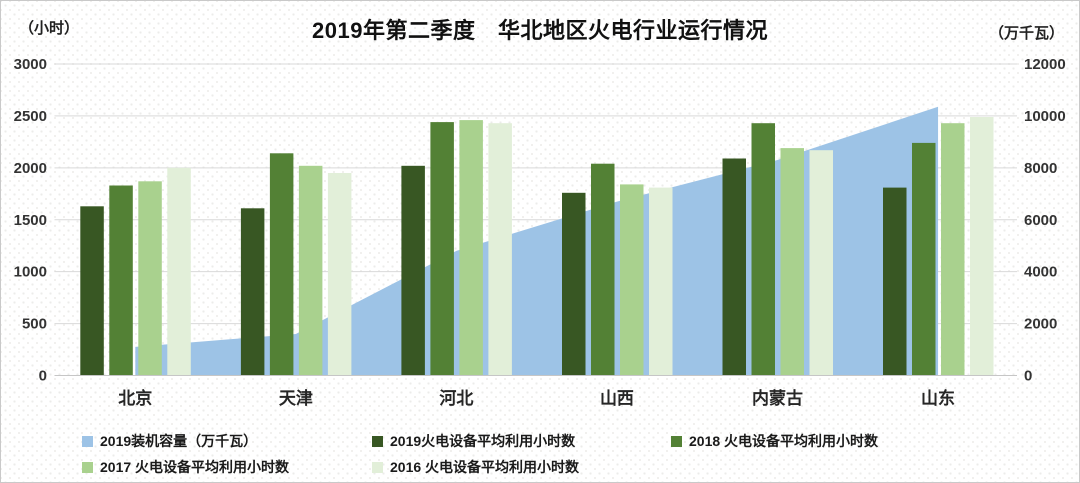 The image size is (1080, 483). Describe the element at coordinates (30, 116) in the screenshot. I see `y-axis-tick-left: 2500` at that location.